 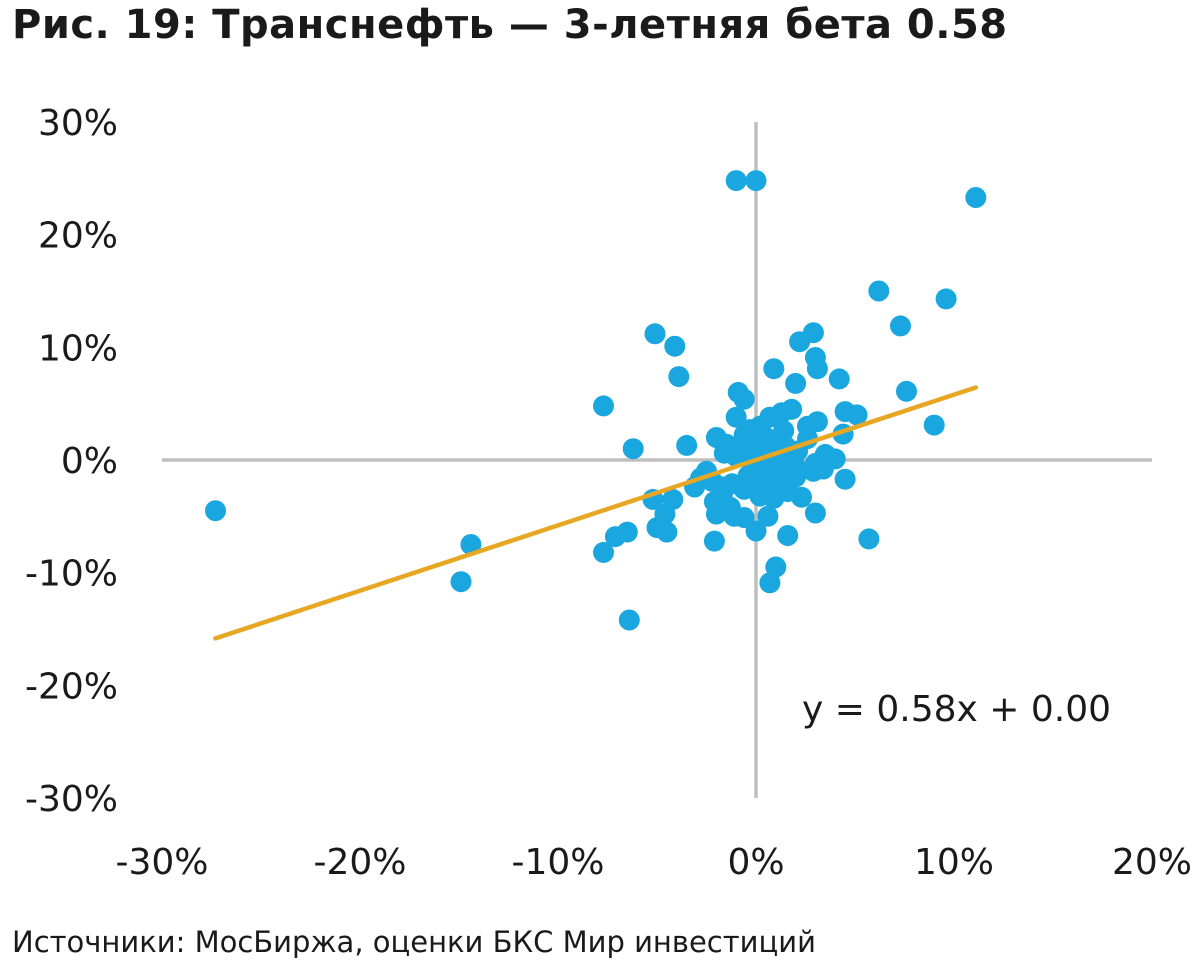 What do you see at coordinates (71, 686) in the screenshot?
I see `y-tick-label: -20%` at bounding box center [71, 686].